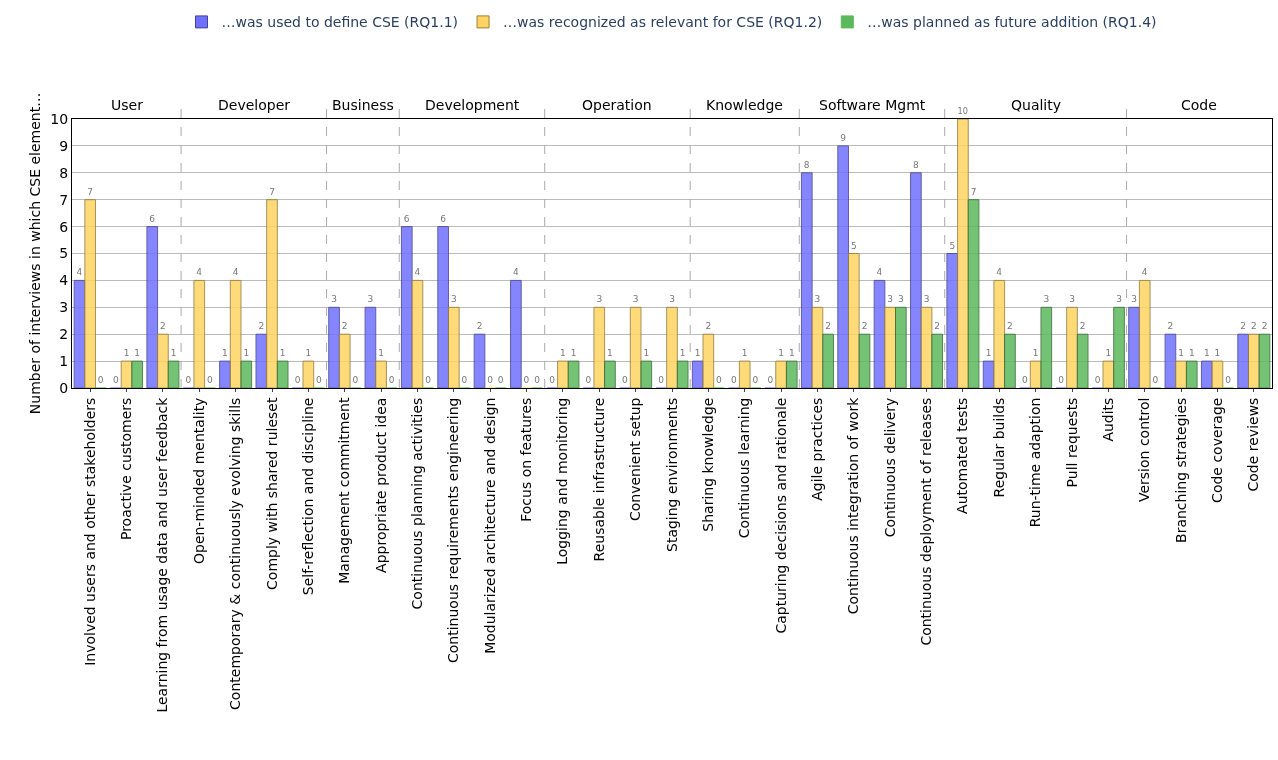 The width and height of the screenshot is (1278, 760). What do you see at coordinates (152, 218) in the screenshot?
I see `data-label: 6` at bounding box center [152, 218].